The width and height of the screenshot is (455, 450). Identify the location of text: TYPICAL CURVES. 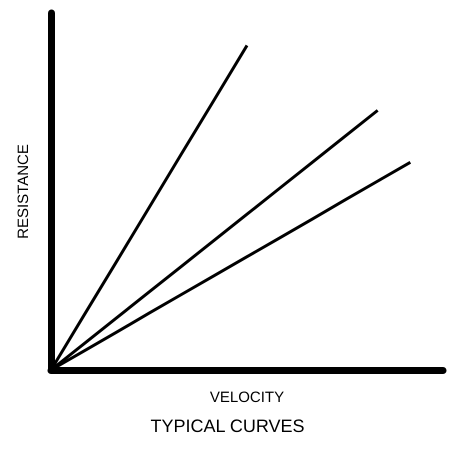
(227, 426).